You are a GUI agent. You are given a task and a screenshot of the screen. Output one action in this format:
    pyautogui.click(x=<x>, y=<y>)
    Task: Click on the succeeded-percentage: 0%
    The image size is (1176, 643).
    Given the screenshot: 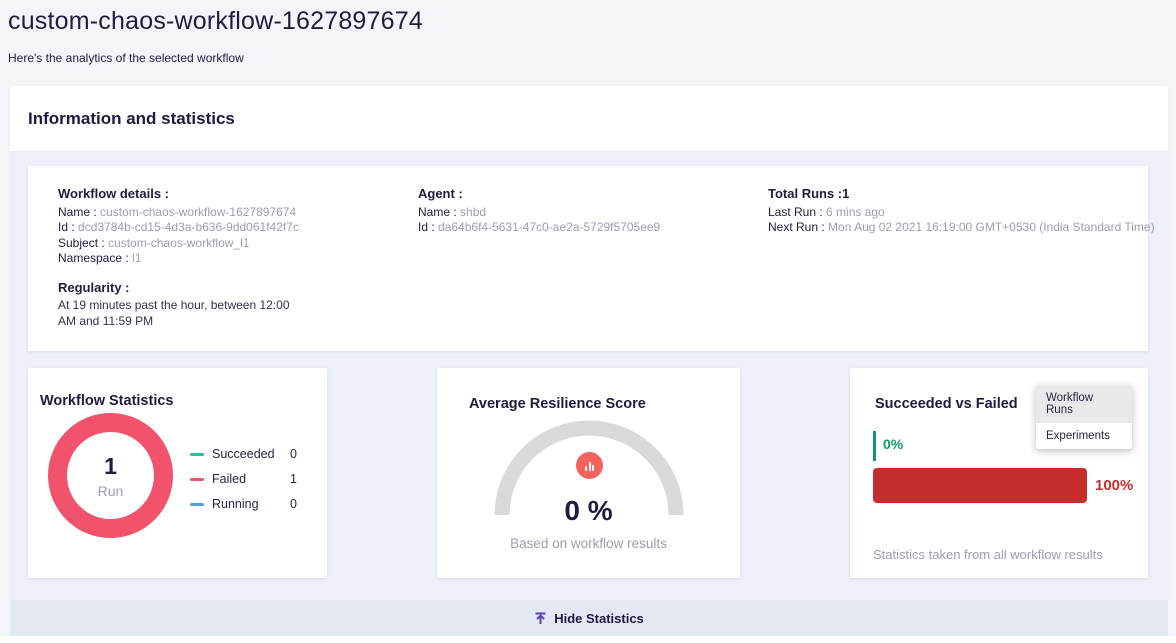 What is the action you would take?
    pyautogui.click(x=893, y=444)
    